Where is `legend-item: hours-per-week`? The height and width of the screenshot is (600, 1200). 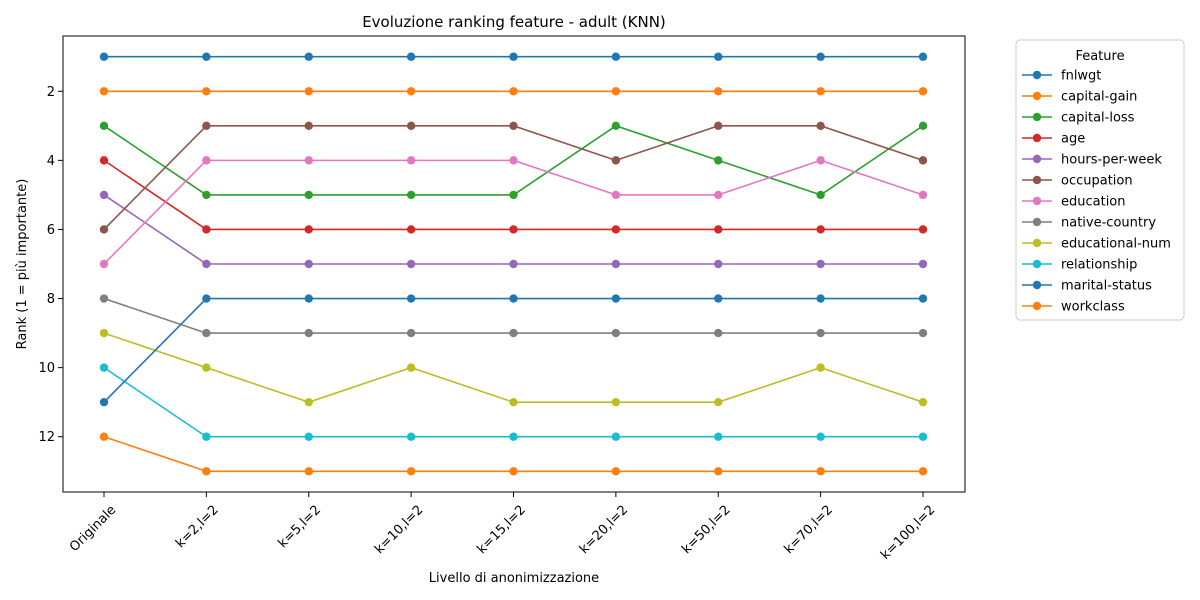
legend-item: hours-per-week is located at coordinates (1092, 160).